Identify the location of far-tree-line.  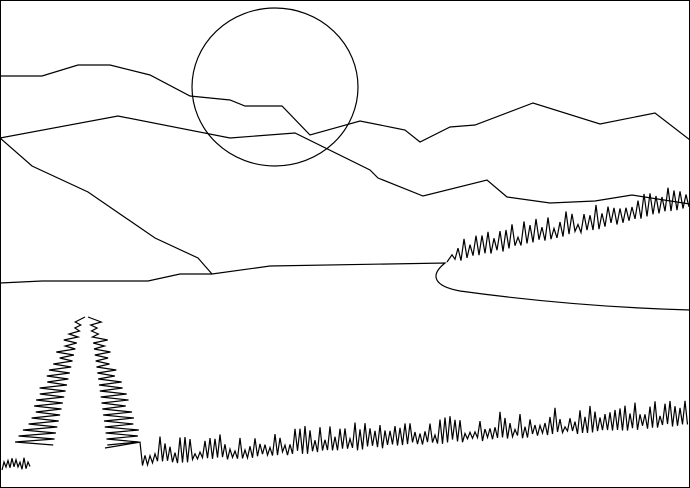
(568, 225).